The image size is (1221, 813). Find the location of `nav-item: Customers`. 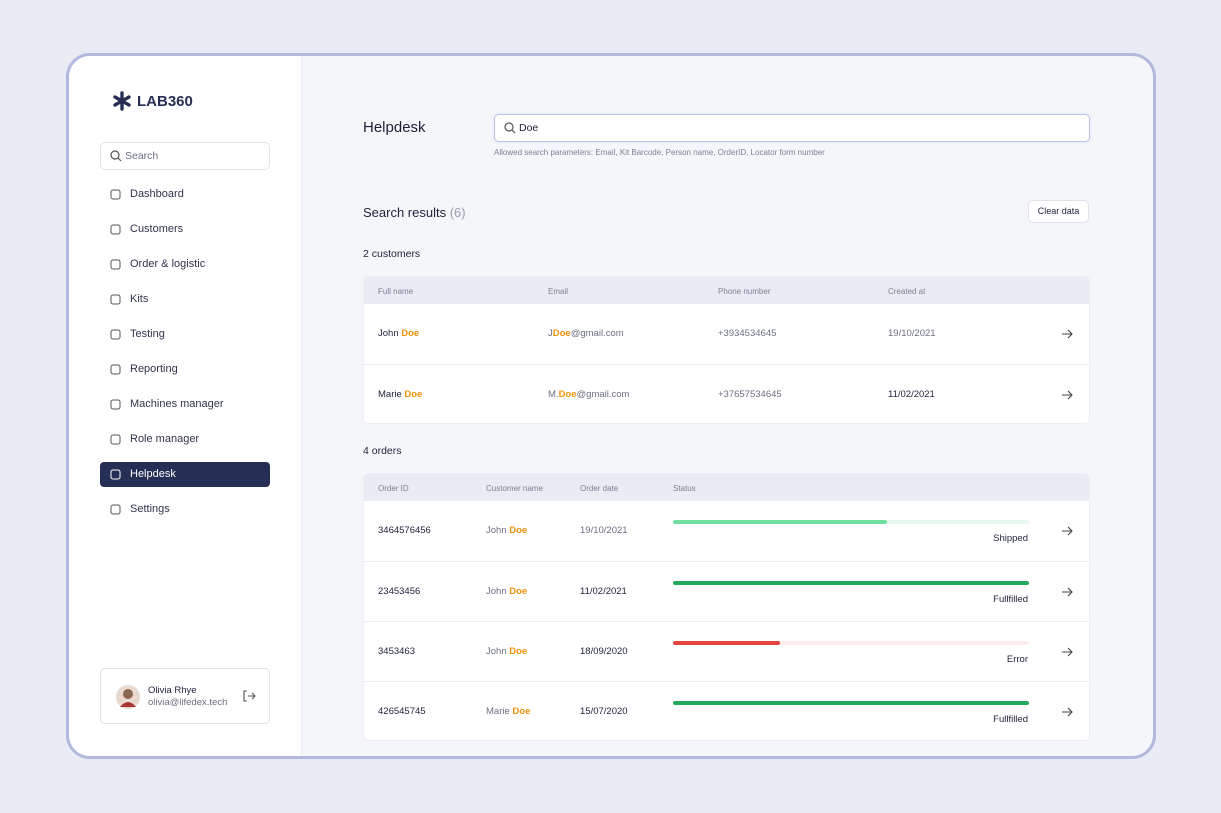

nav-item: Customers is located at coordinates (185, 229).